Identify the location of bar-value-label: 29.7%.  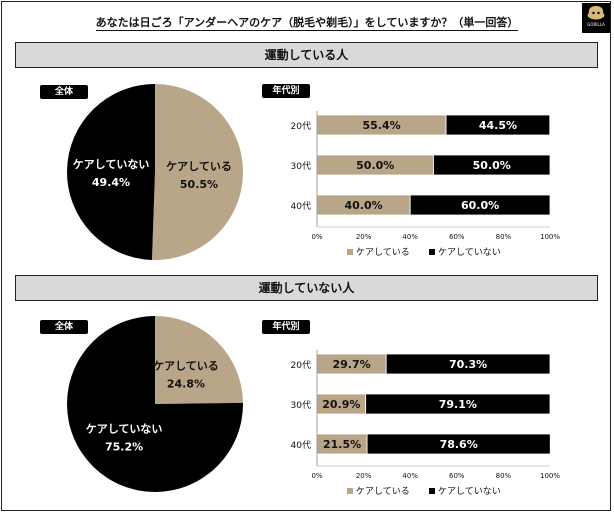
(352, 364).